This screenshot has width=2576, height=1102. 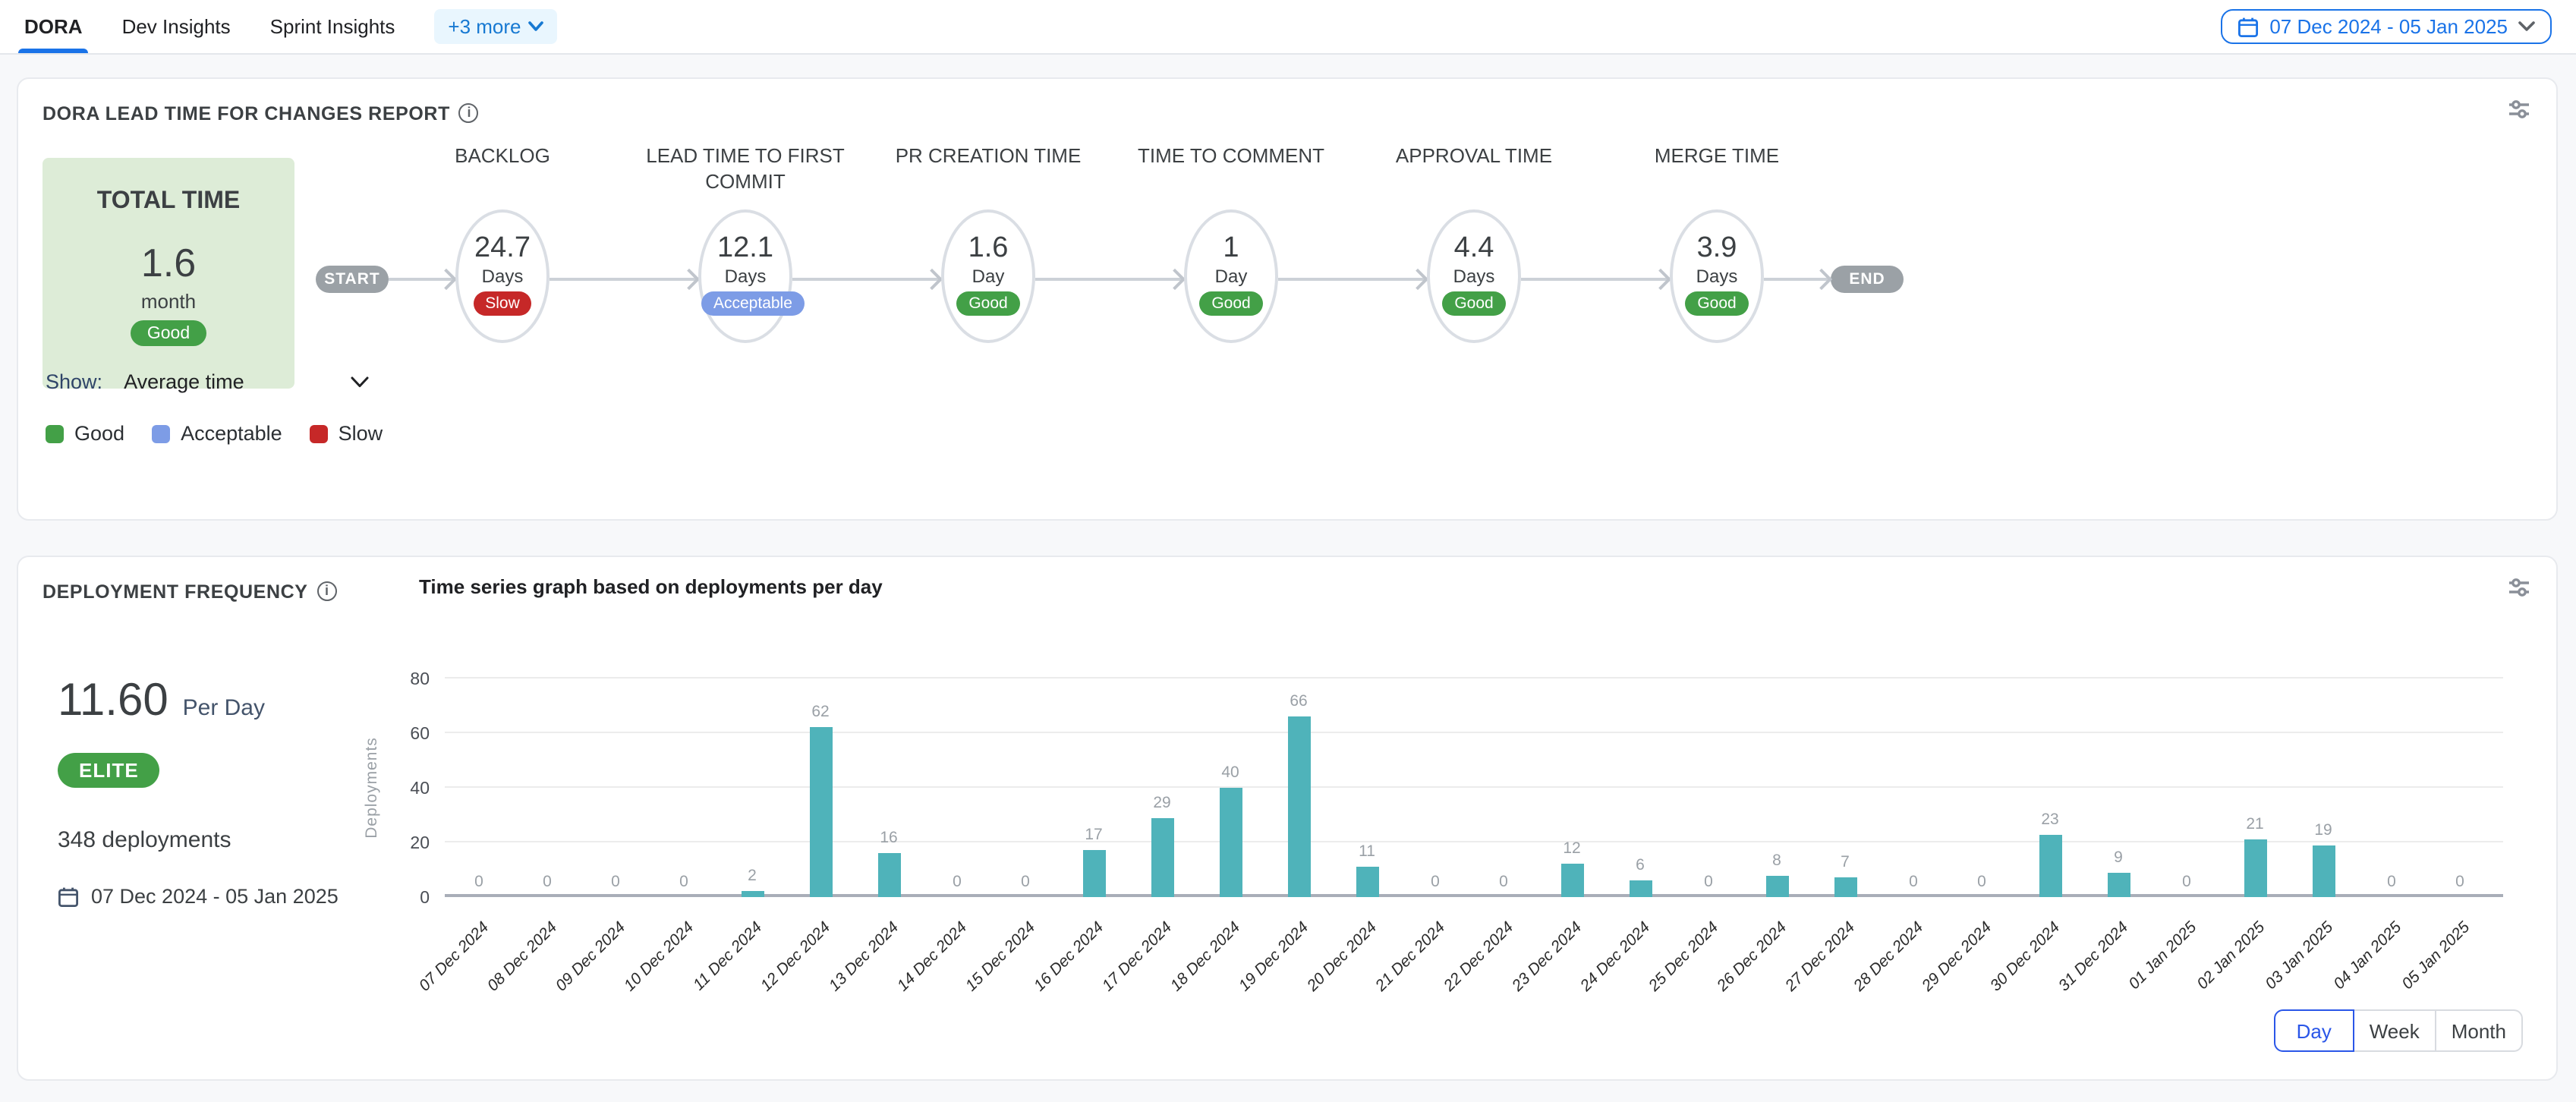 I want to click on performance-tier-badge: ELITE, so click(x=109, y=770).